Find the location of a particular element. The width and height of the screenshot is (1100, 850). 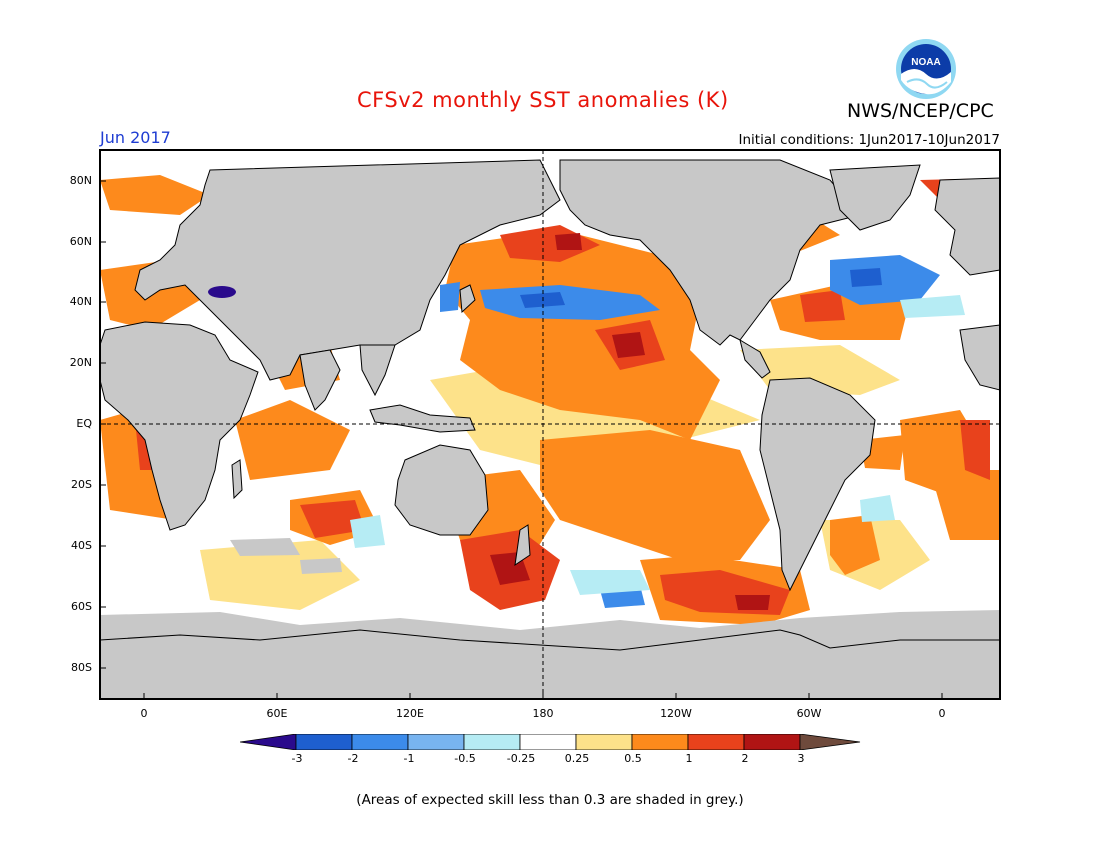

land-africa is located at coordinates (179, 426).